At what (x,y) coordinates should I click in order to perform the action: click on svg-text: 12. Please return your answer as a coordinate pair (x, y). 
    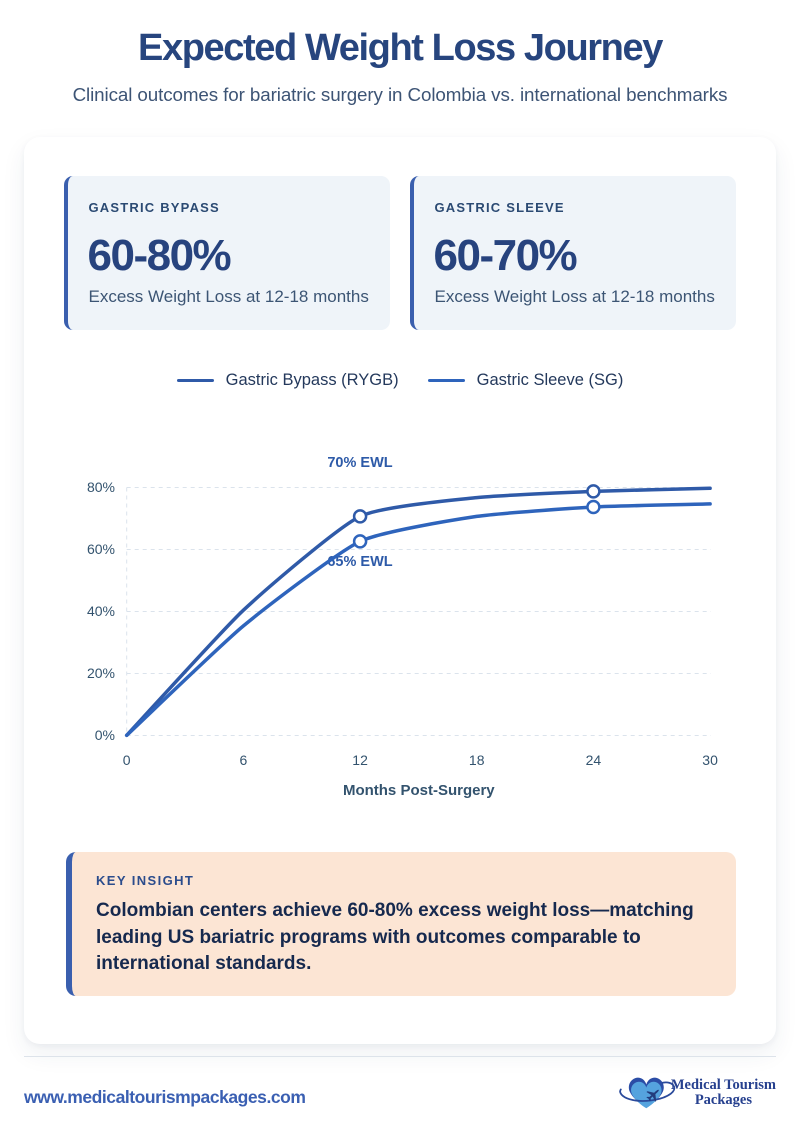
    Looking at the image, I should click on (360, 760).